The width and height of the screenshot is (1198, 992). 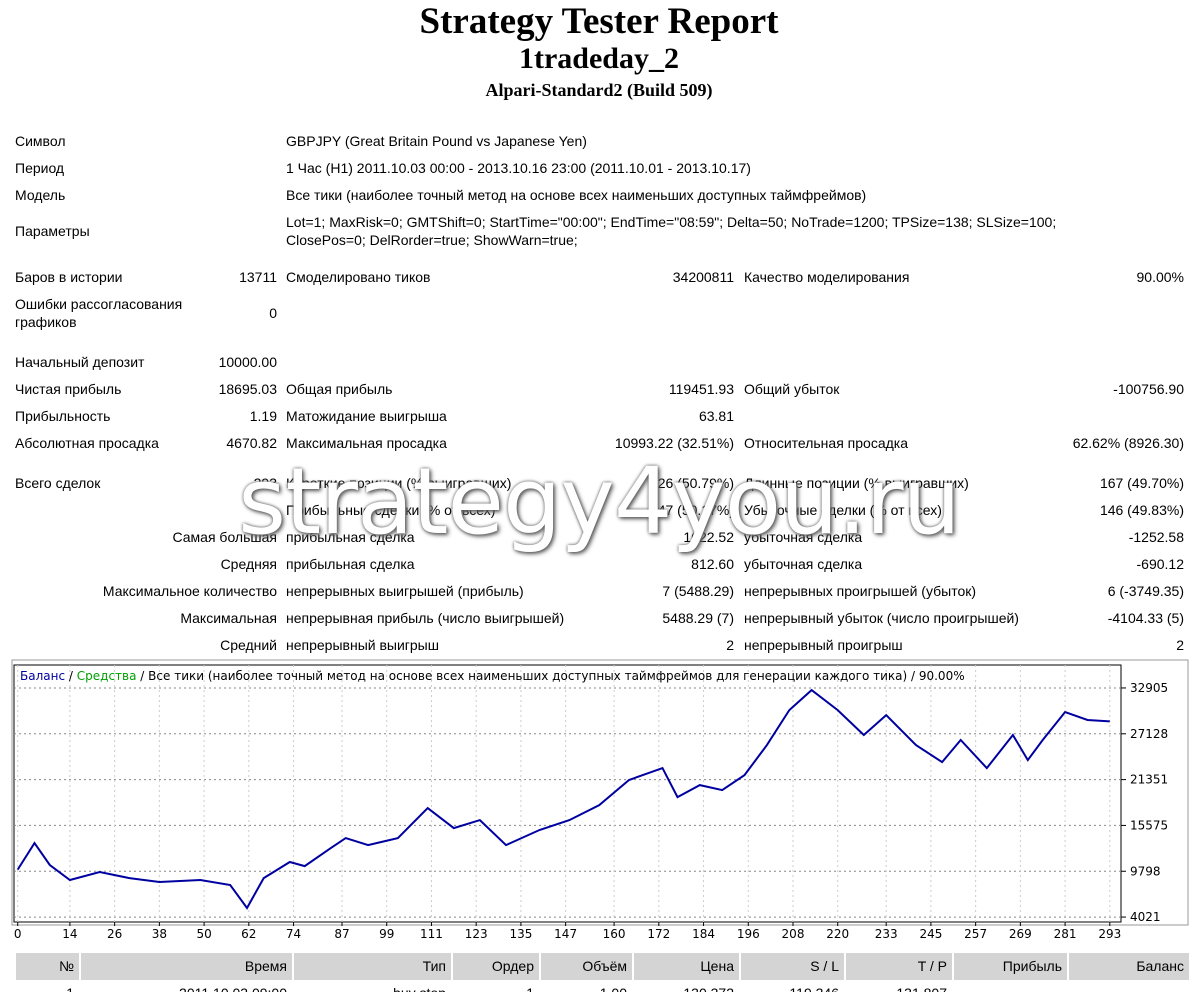 I want to click on x-tick-label: 123, so click(x=476, y=934).